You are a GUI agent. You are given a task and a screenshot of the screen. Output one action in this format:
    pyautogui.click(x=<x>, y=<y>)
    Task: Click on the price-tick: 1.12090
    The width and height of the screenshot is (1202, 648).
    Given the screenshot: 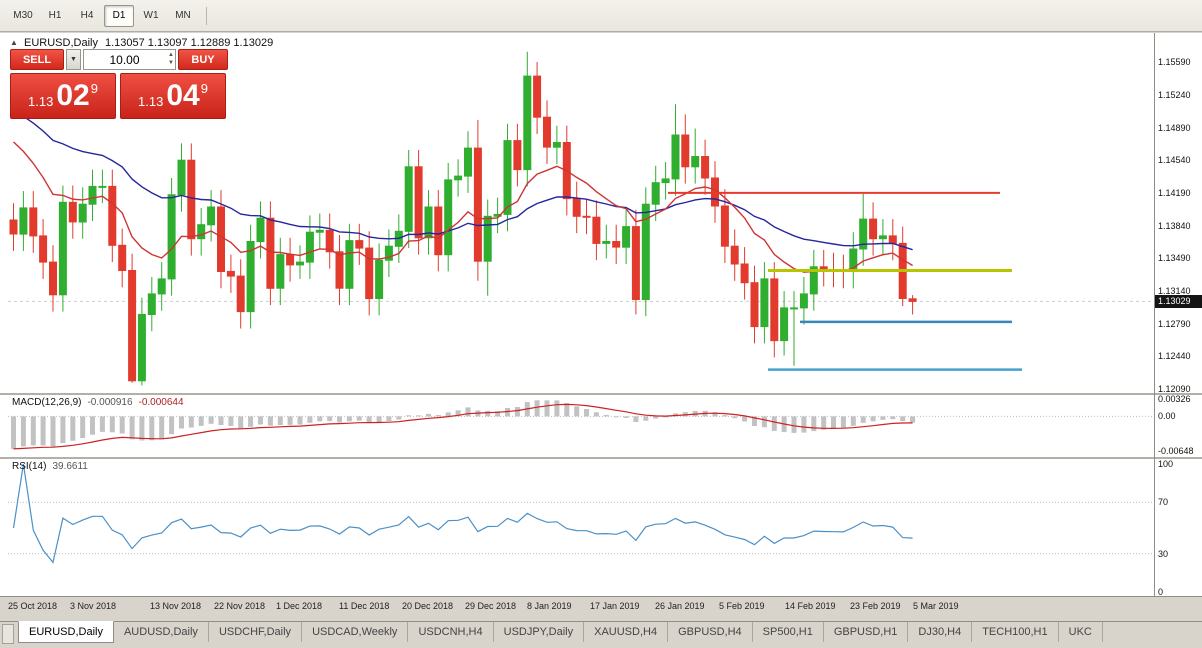 What is the action you would take?
    pyautogui.click(x=1174, y=389)
    